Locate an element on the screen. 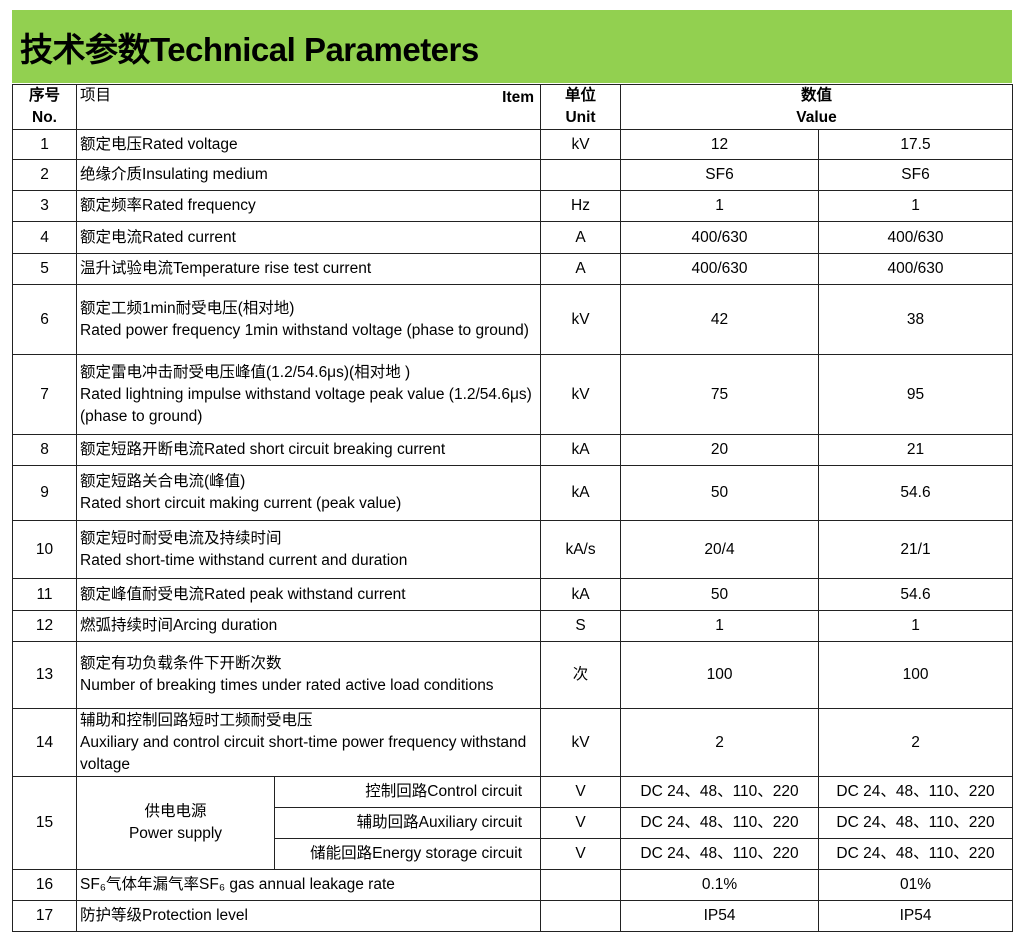 The height and width of the screenshot is (944, 1024). row-number: 9 is located at coordinates (44, 493).